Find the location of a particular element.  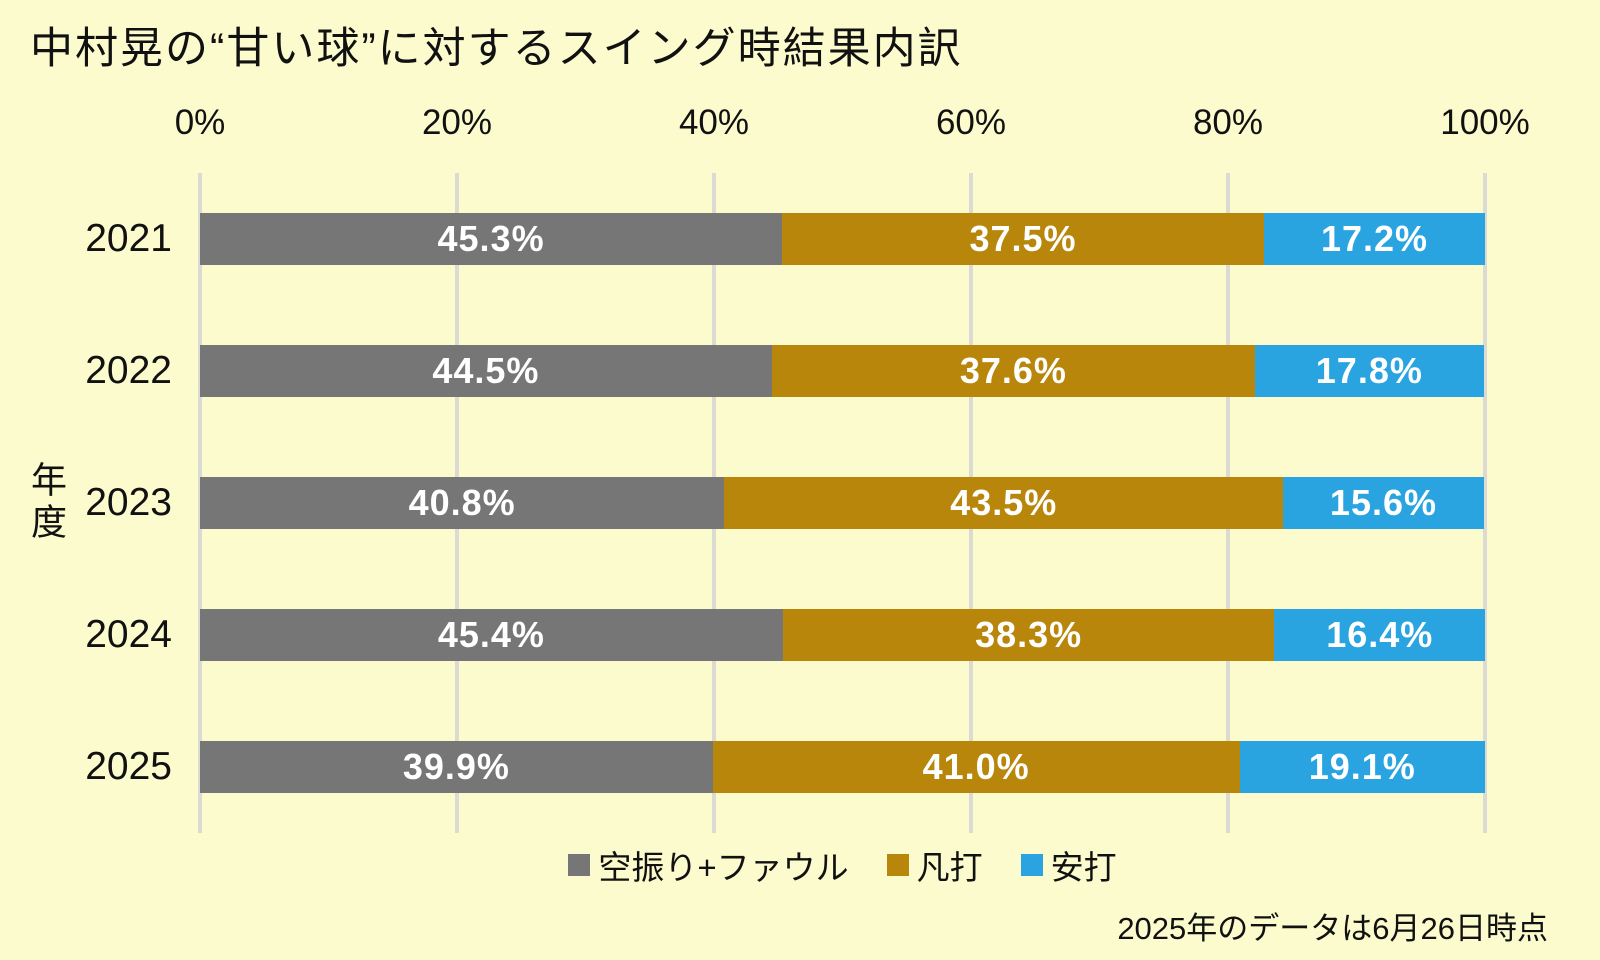

legend-item-out: 凡打 is located at coordinates (934, 865).